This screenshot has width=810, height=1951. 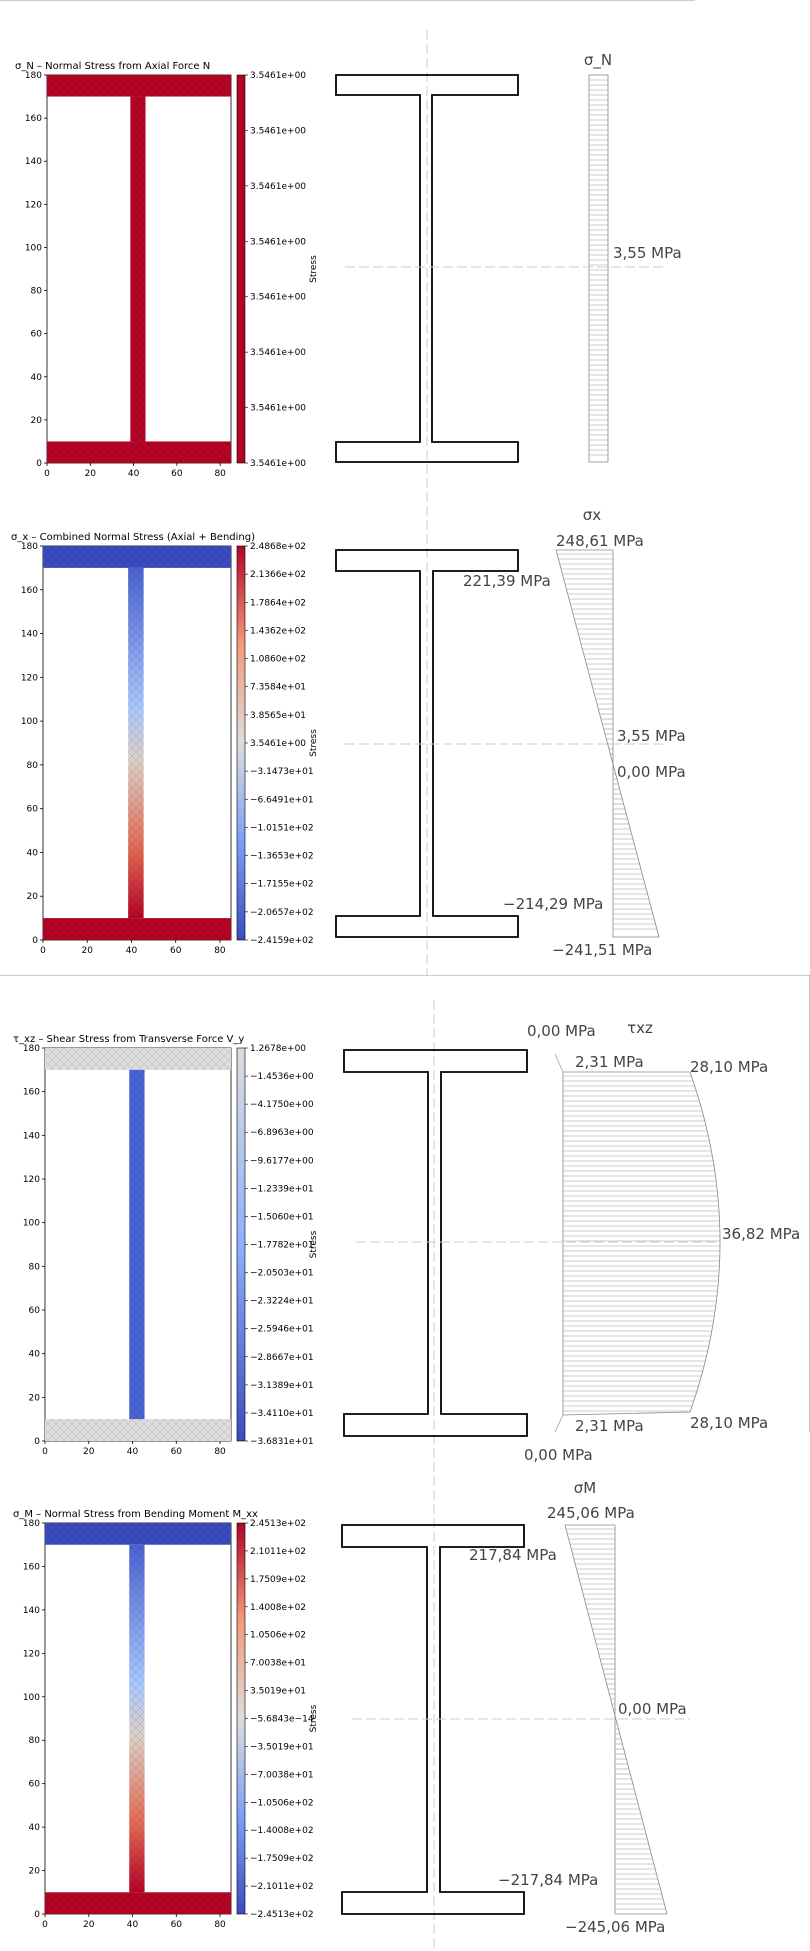 What do you see at coordinates (282, 1246) in the screenshot?
I see `colorbar-tick-label: −1.7782e+01` at bounding box center [282, 1246].